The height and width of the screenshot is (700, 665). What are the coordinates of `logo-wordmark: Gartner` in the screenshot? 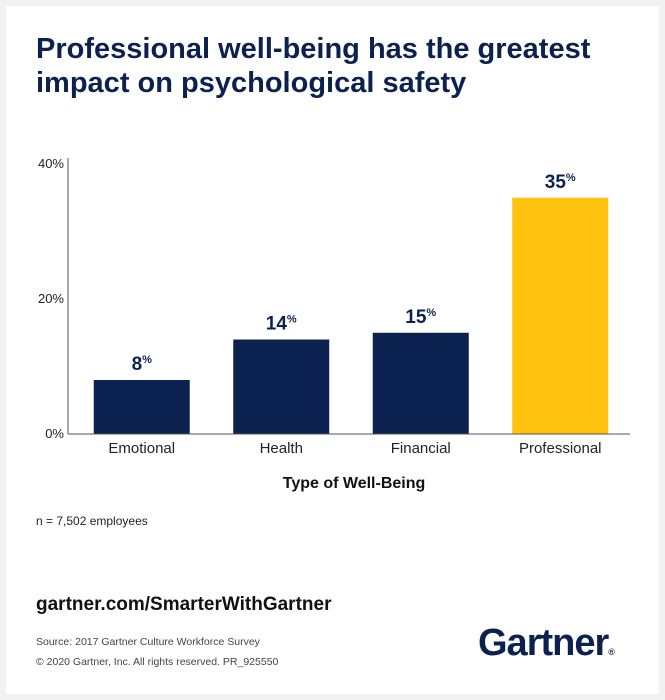 It's located at (543, 643).